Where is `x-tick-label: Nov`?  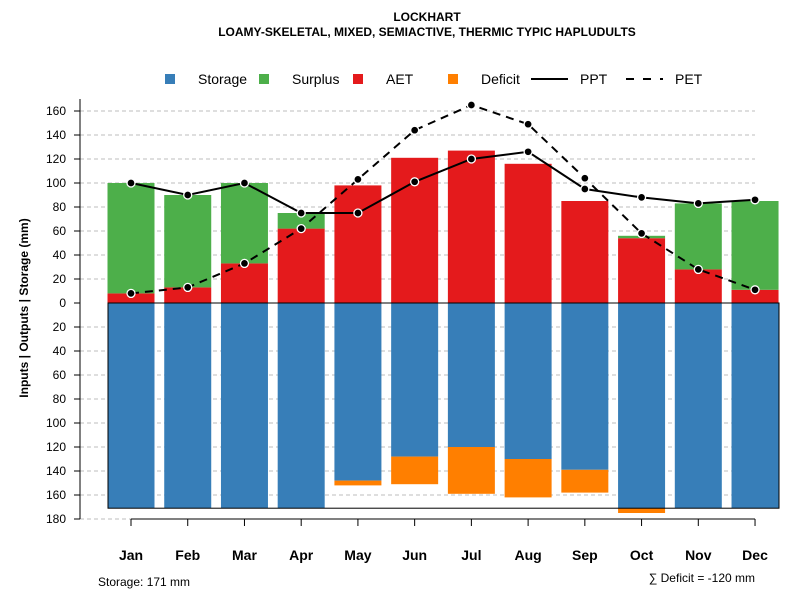 x-tick-label: Nov is located at coordinates (698, 555).